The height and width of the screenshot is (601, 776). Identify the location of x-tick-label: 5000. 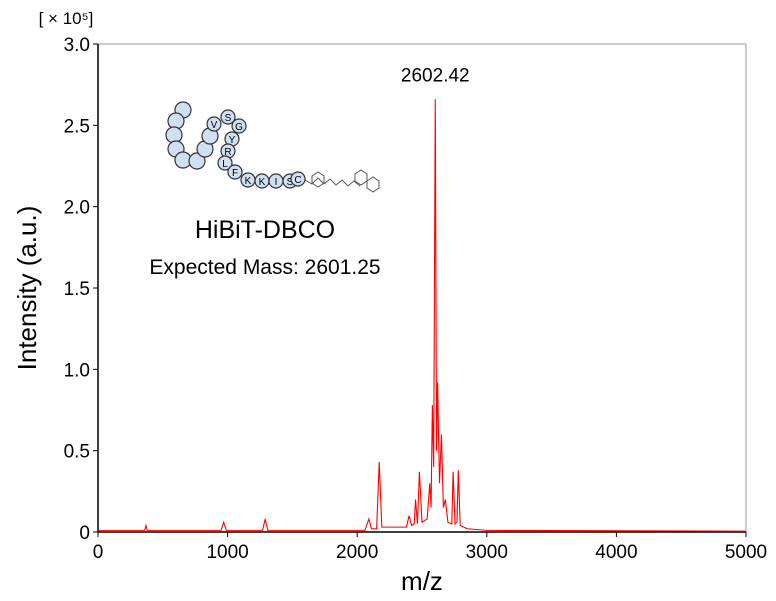
(746, 552).